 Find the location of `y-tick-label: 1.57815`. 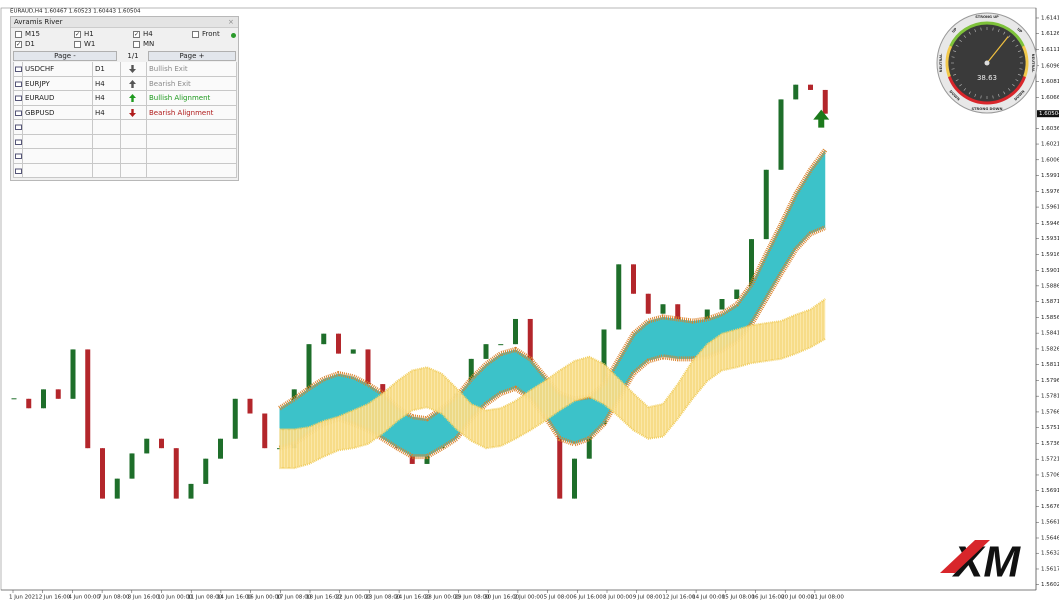

y-tick-label: 1.57815 is located at coordinates (1050, 397).